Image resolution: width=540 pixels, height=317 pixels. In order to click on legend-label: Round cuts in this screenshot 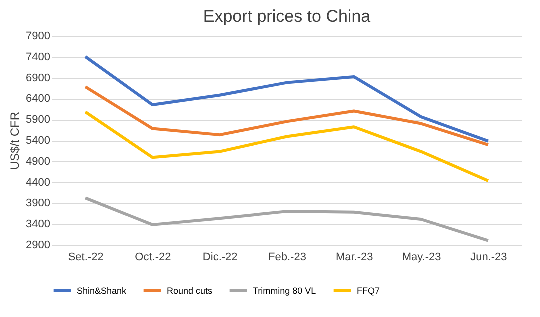, I will do `click(190, 291)`.